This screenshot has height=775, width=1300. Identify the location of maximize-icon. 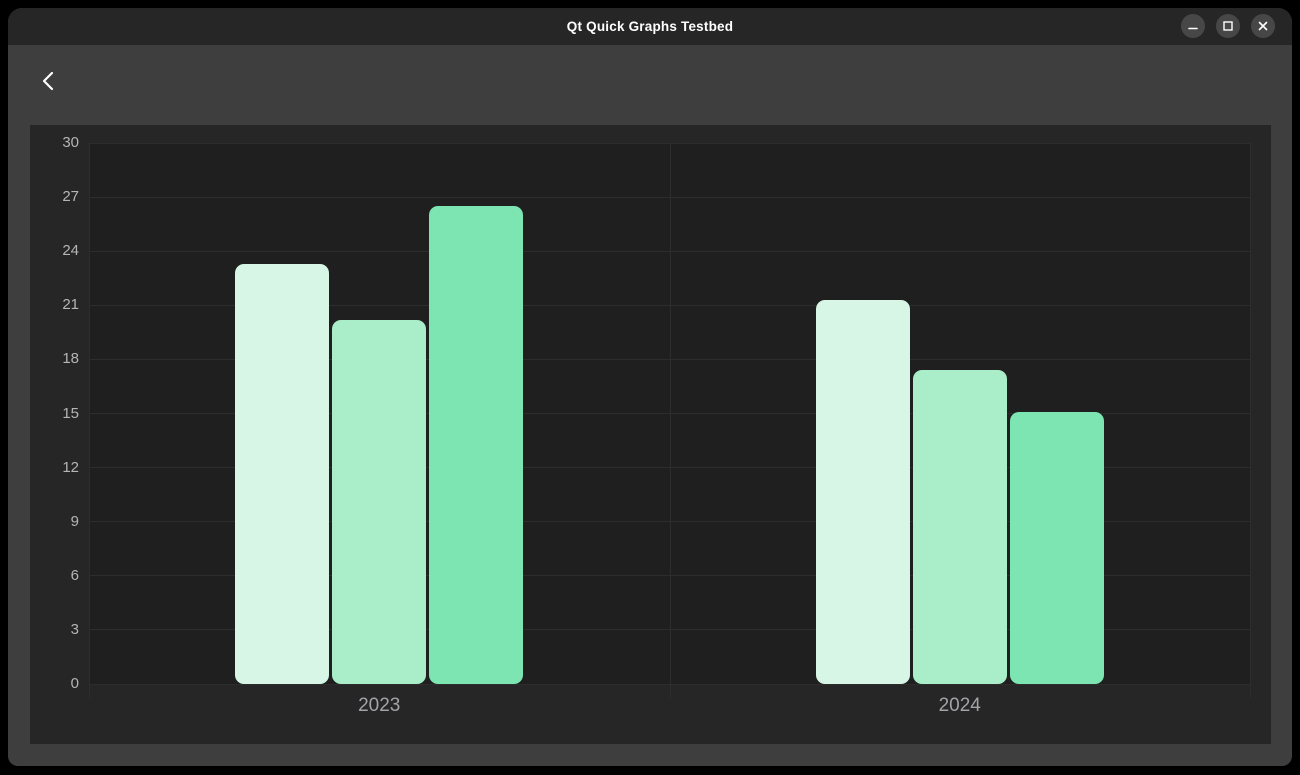
(1228, 26).